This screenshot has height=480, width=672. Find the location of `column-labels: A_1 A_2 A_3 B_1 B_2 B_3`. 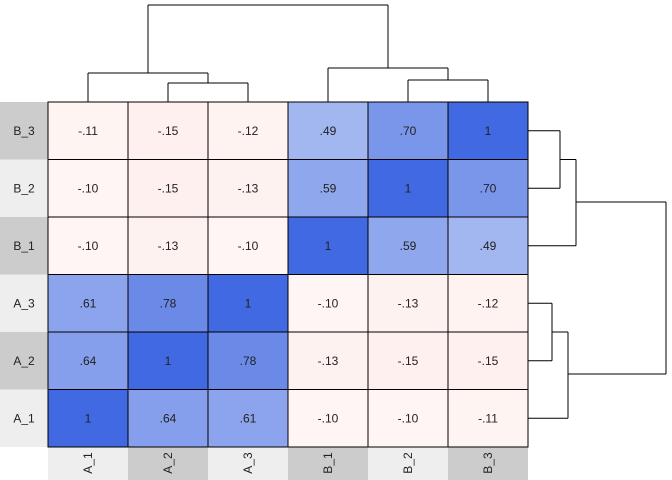

column-labels: A_1 A_2 A_3 B_1 B_2 B_3 is located at coordinates (288, 463).